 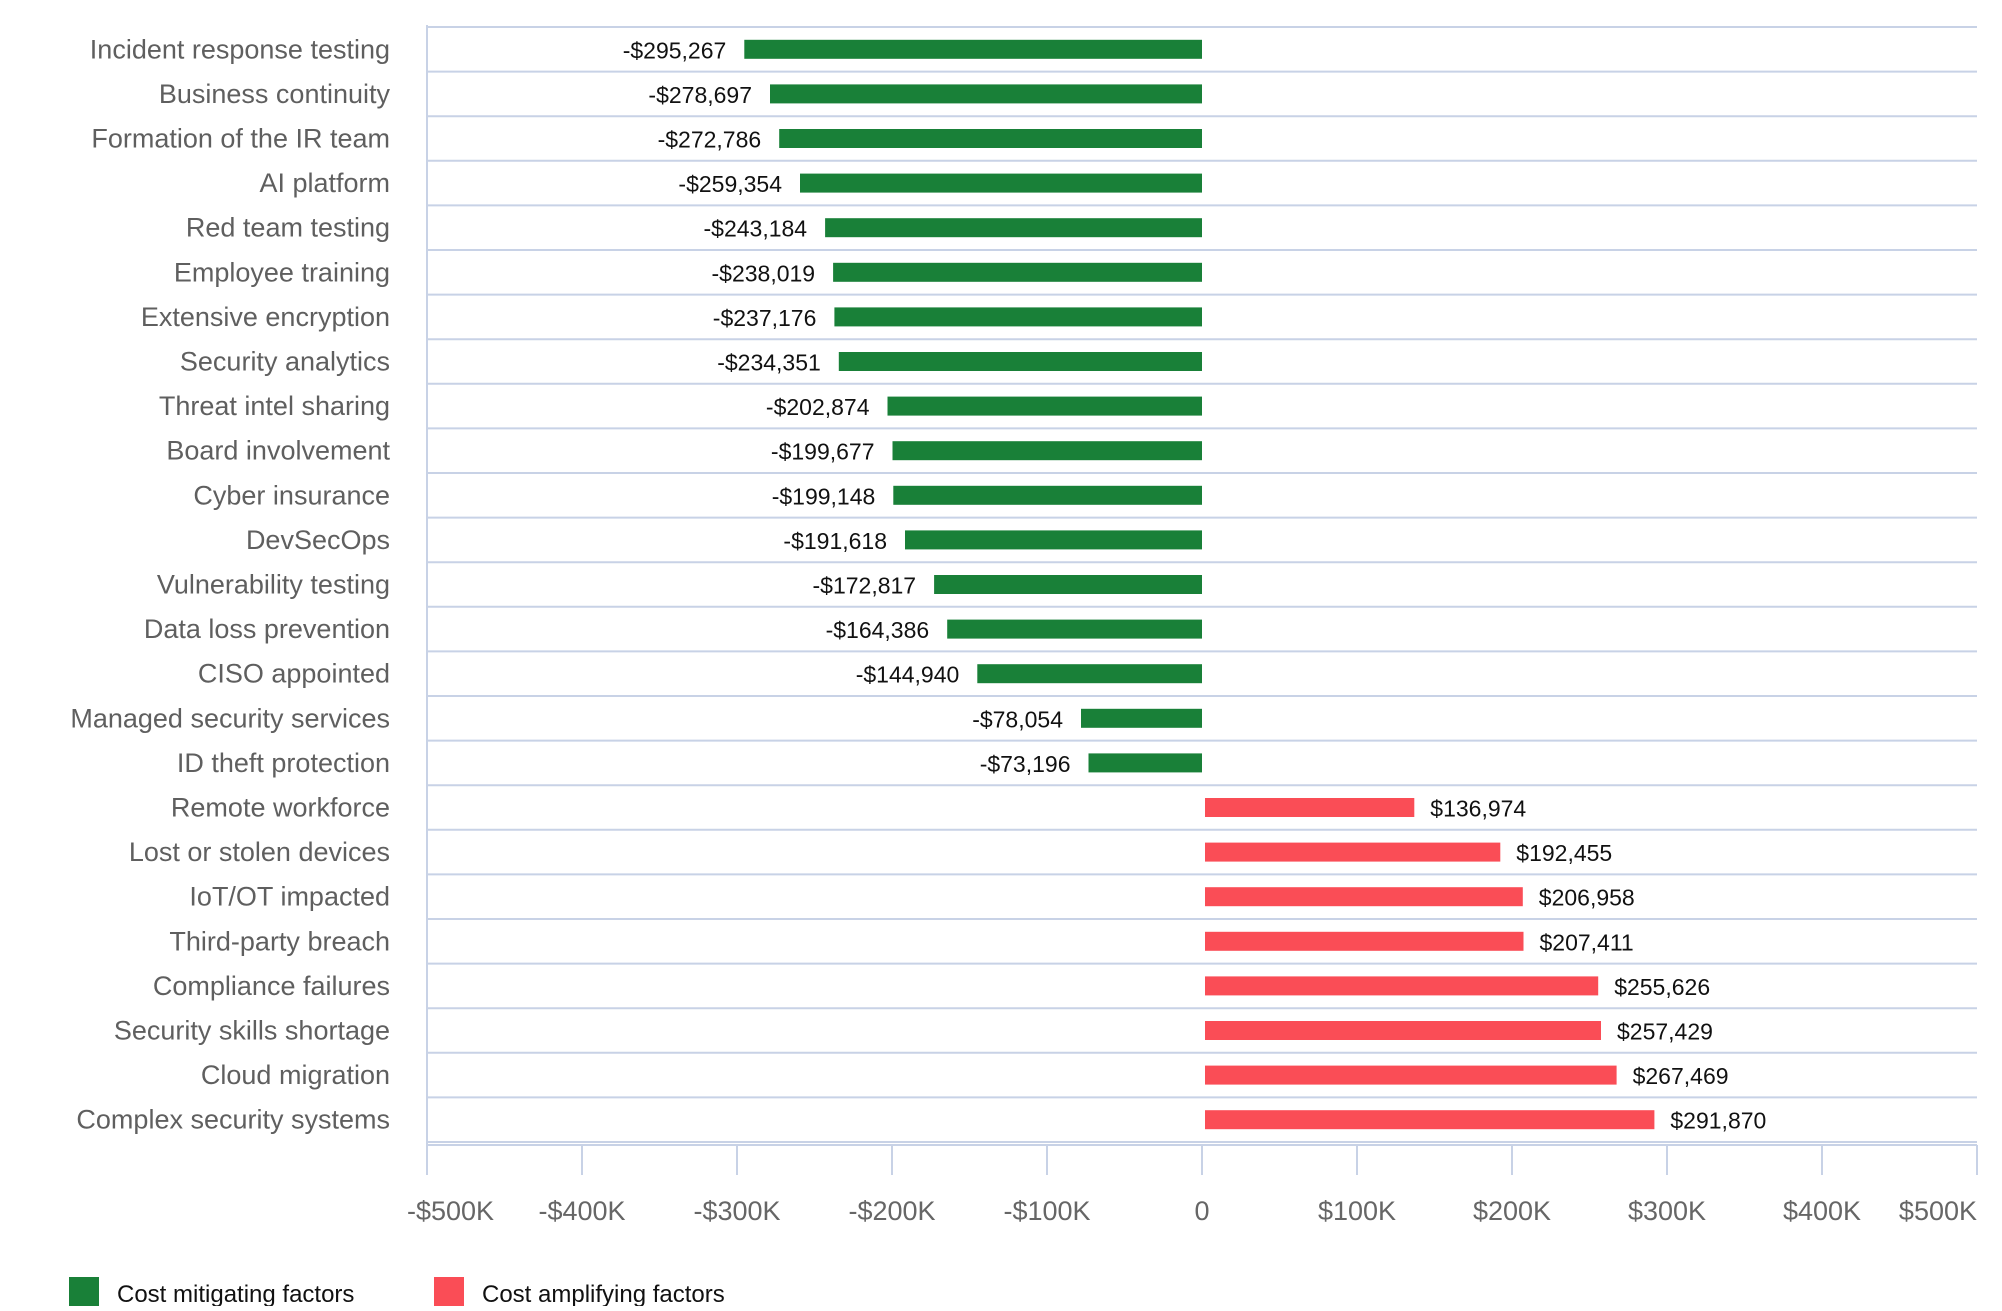 I want to click on x-tick-label: -$200K, so click(x=891, y=1211).